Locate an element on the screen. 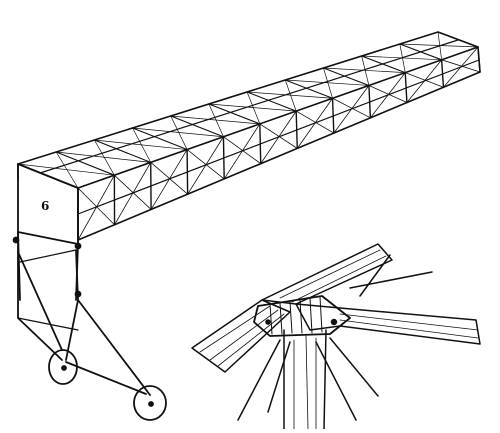  beam-right is located at coordinates (388, 324).